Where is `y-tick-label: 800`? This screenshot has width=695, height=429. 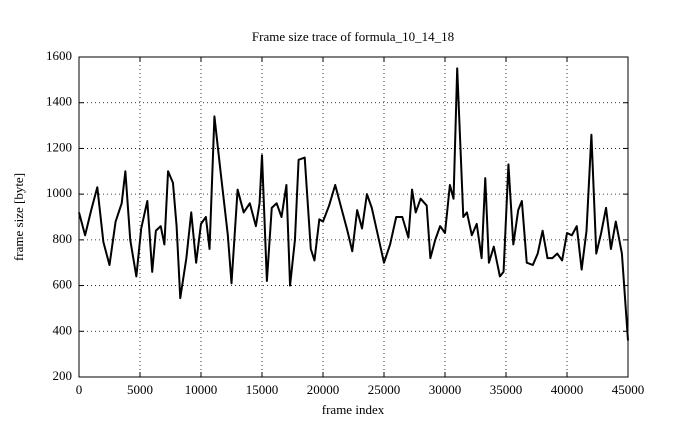
y-tick-label: 800 is located at coordinates (63, 238).